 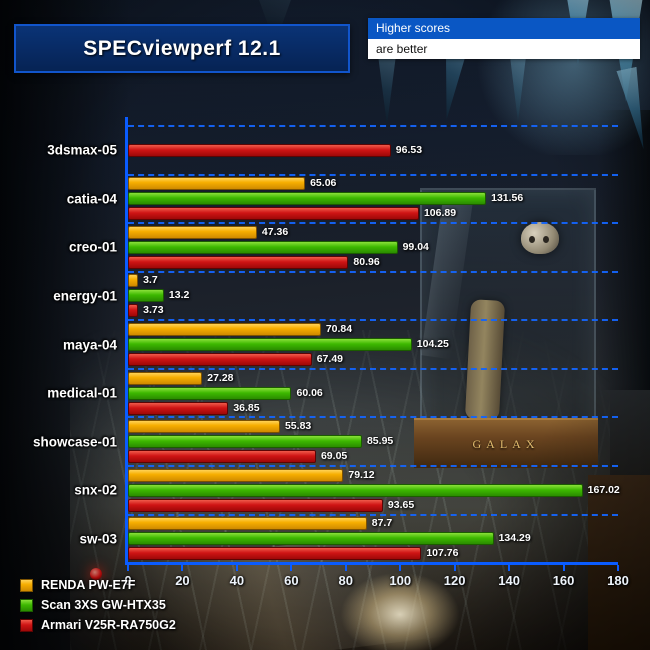 I want to click on banner-line2: are better, so click(x=504, y=49).